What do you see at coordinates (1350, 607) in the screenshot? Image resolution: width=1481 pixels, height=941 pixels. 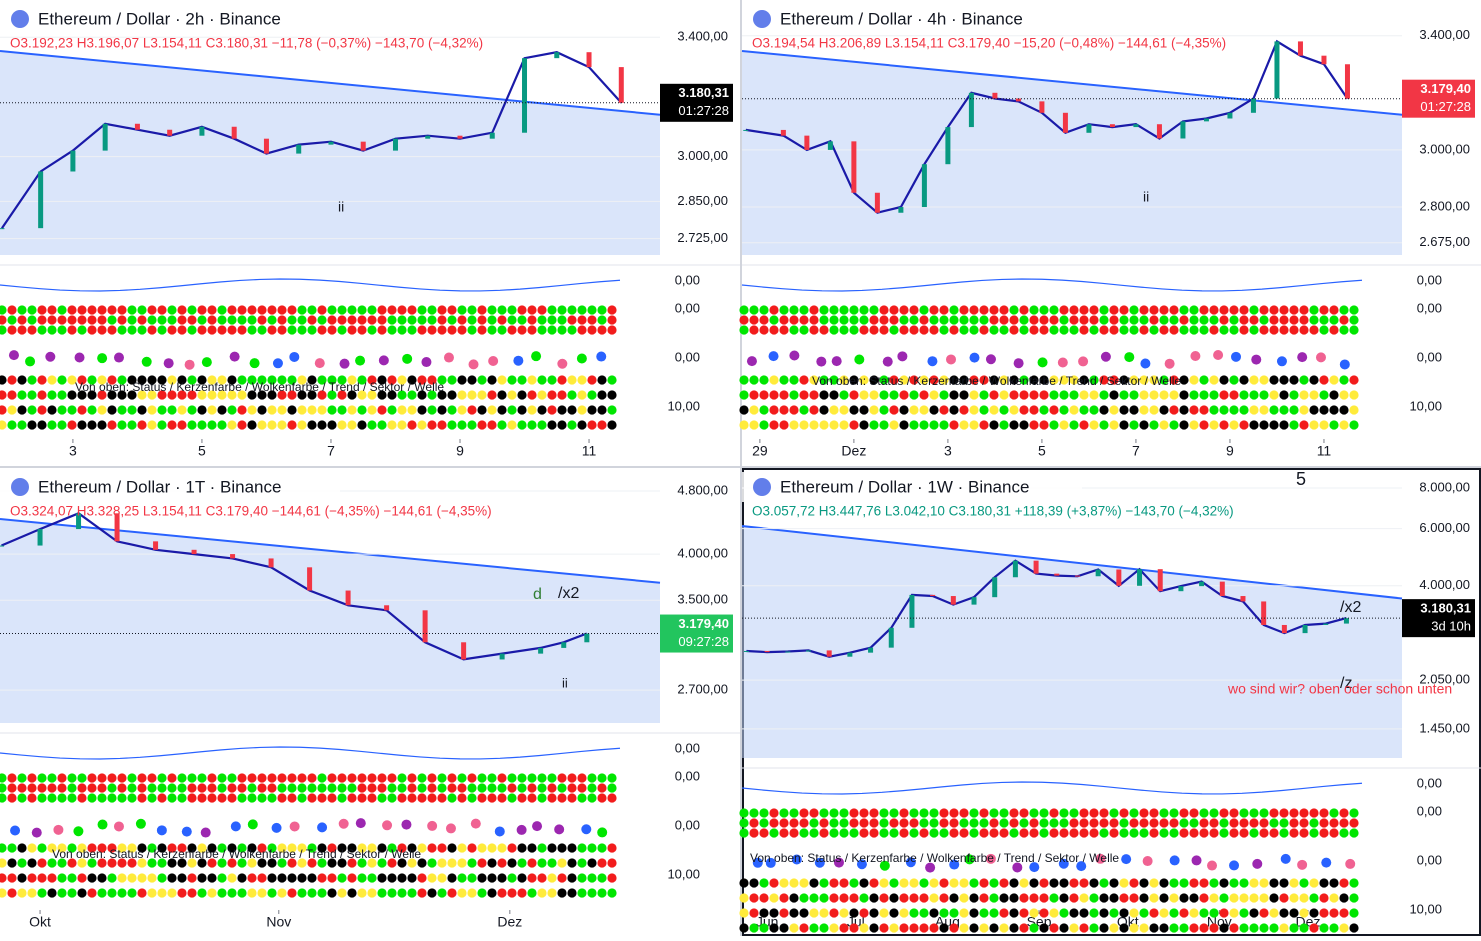 I see `annotation: /x2` at bounding box center [1350, 607].